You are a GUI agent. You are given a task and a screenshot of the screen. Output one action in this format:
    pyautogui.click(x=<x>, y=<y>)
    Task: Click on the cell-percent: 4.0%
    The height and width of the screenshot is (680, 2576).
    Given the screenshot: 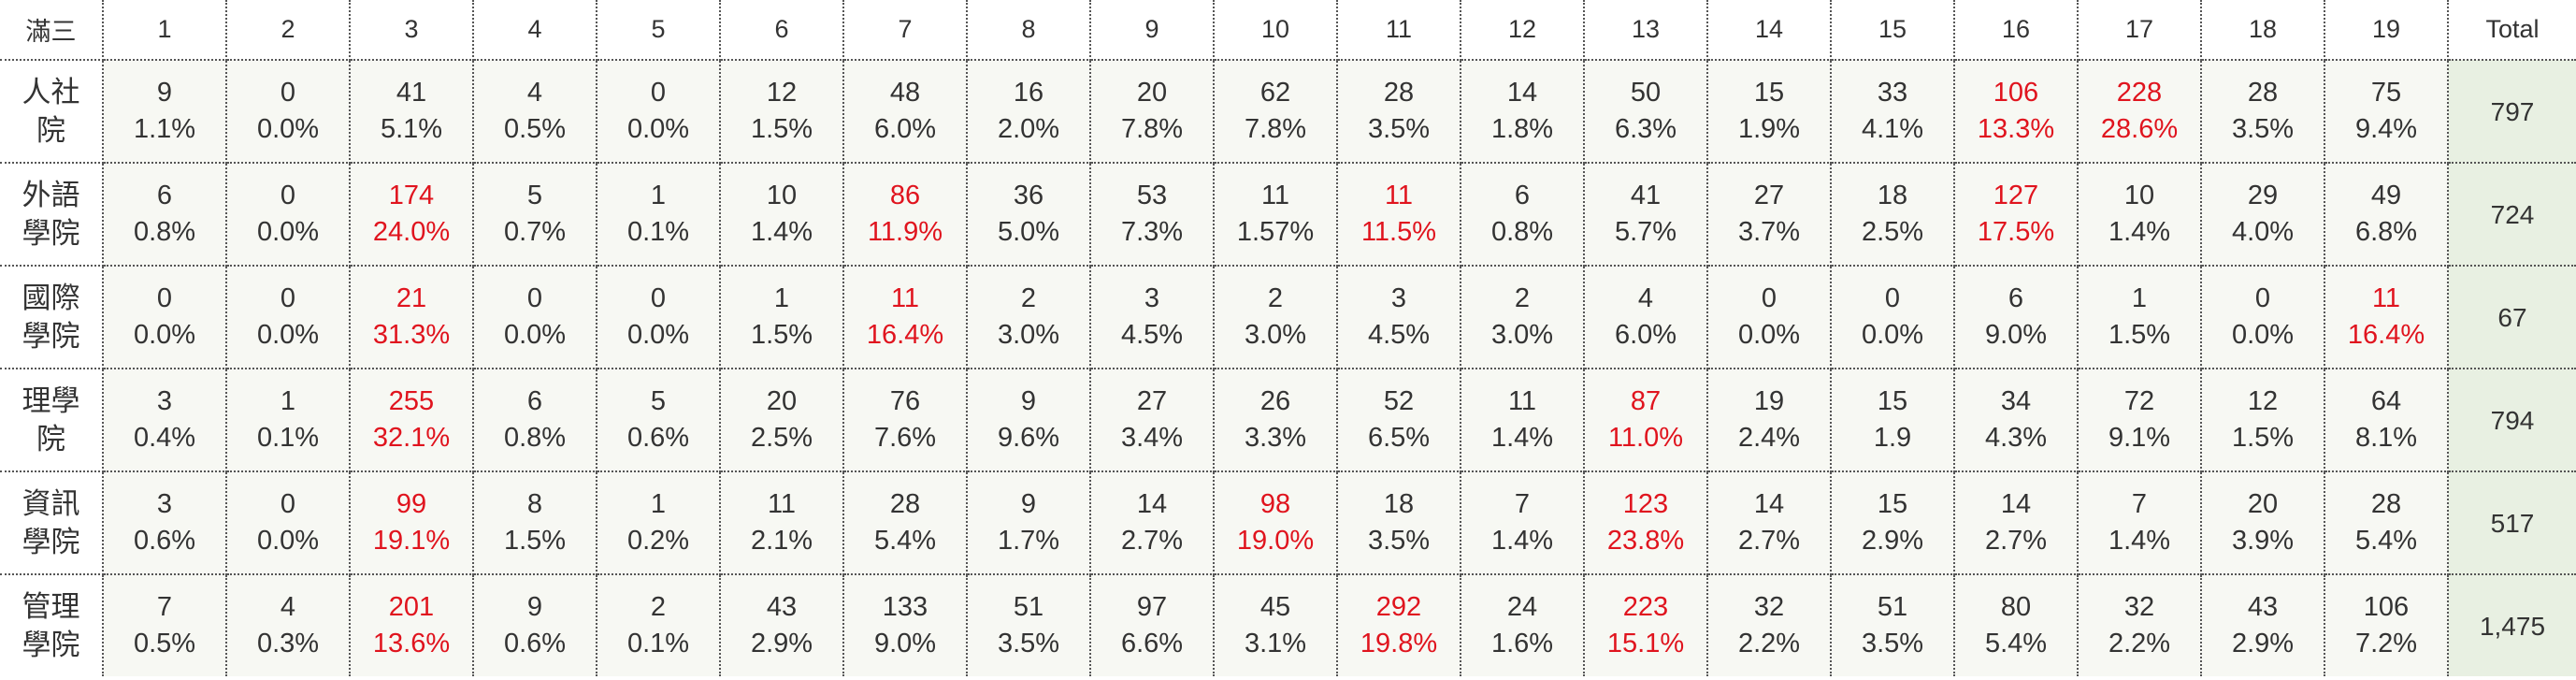 What is the action you would take?
    pyautogui.click(x=2263, y=232)
    